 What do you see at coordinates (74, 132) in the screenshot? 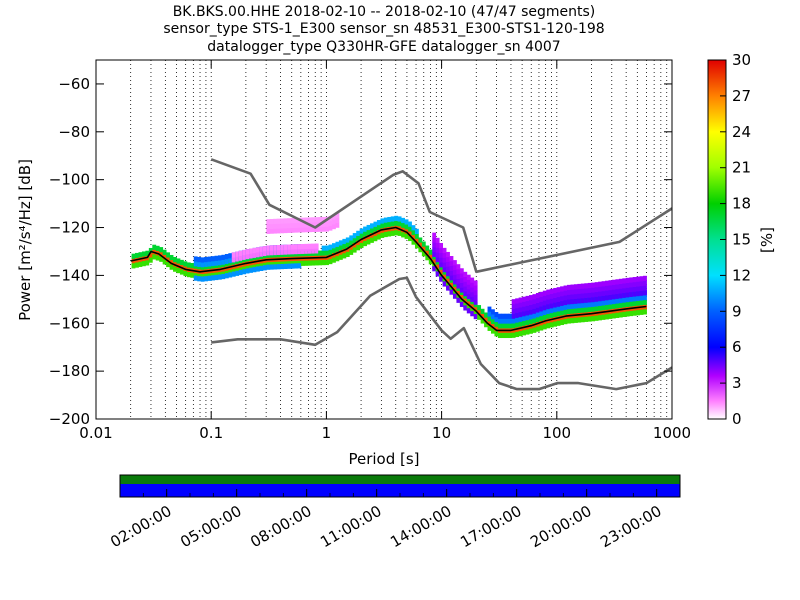
I see `y-tick-label: −80` at bounding box center [74, 132].